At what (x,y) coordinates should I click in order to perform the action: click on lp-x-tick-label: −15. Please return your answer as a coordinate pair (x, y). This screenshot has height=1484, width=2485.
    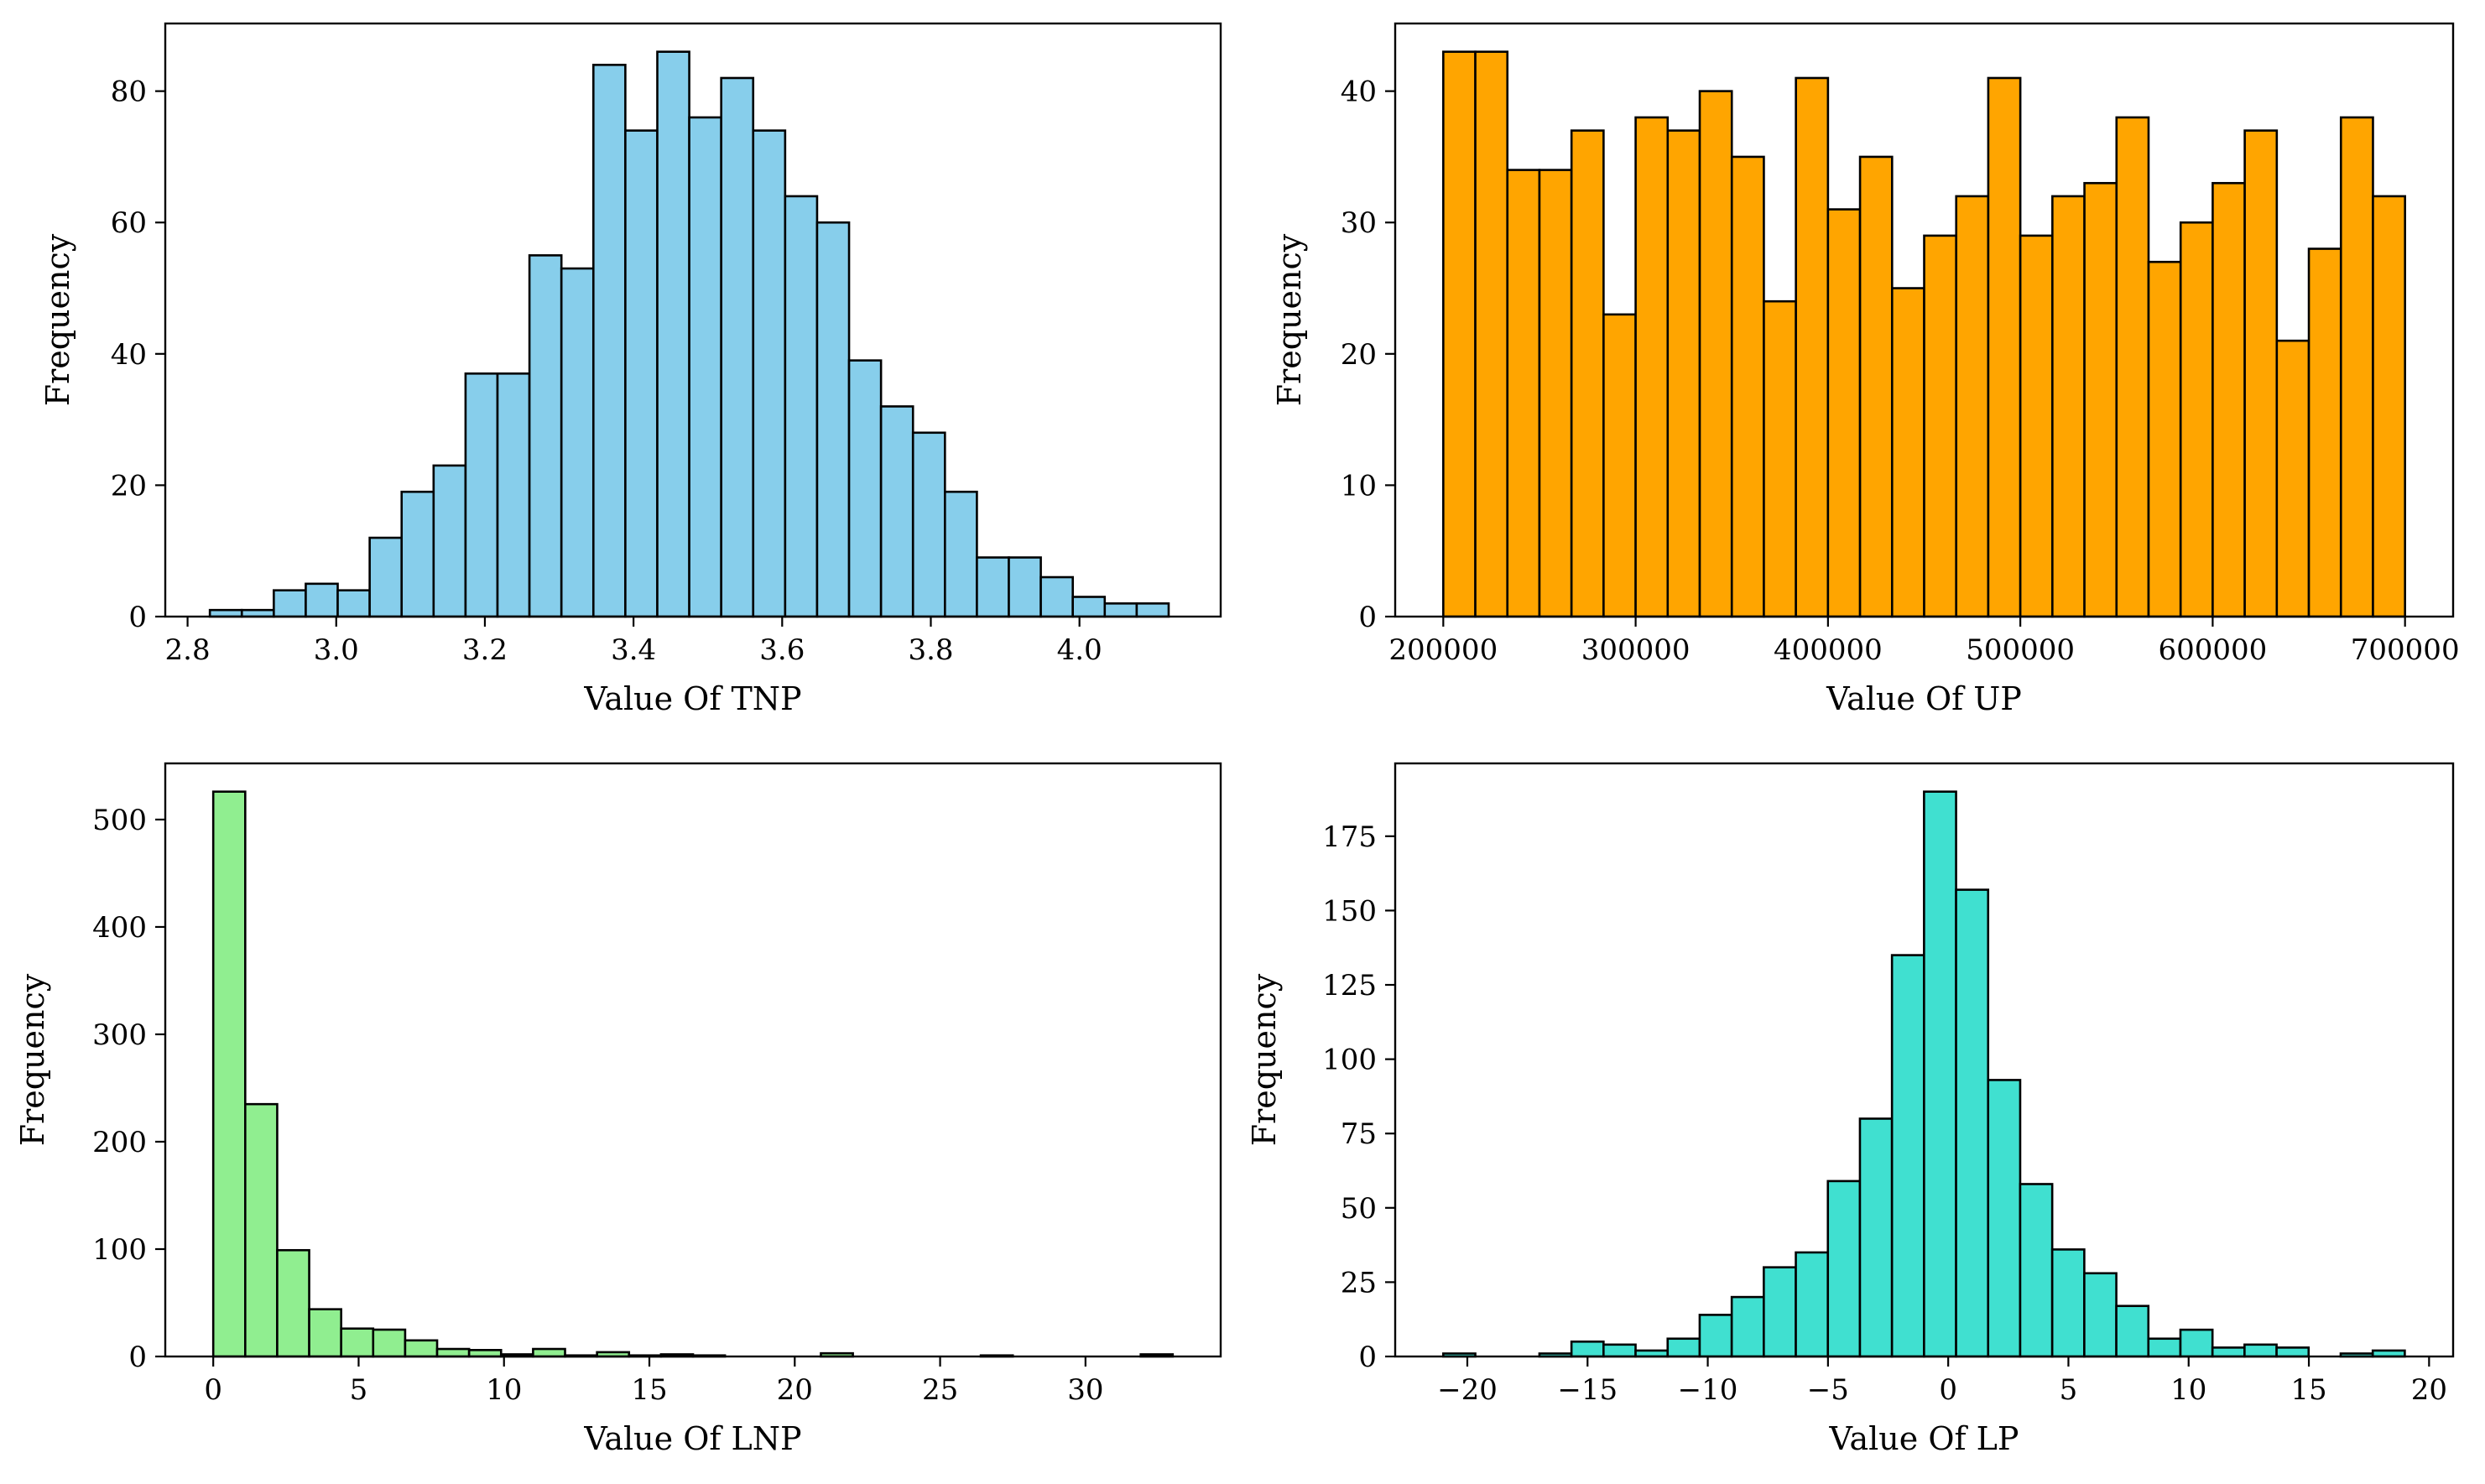
    Looking at the image, I should click on (1587, 1390).